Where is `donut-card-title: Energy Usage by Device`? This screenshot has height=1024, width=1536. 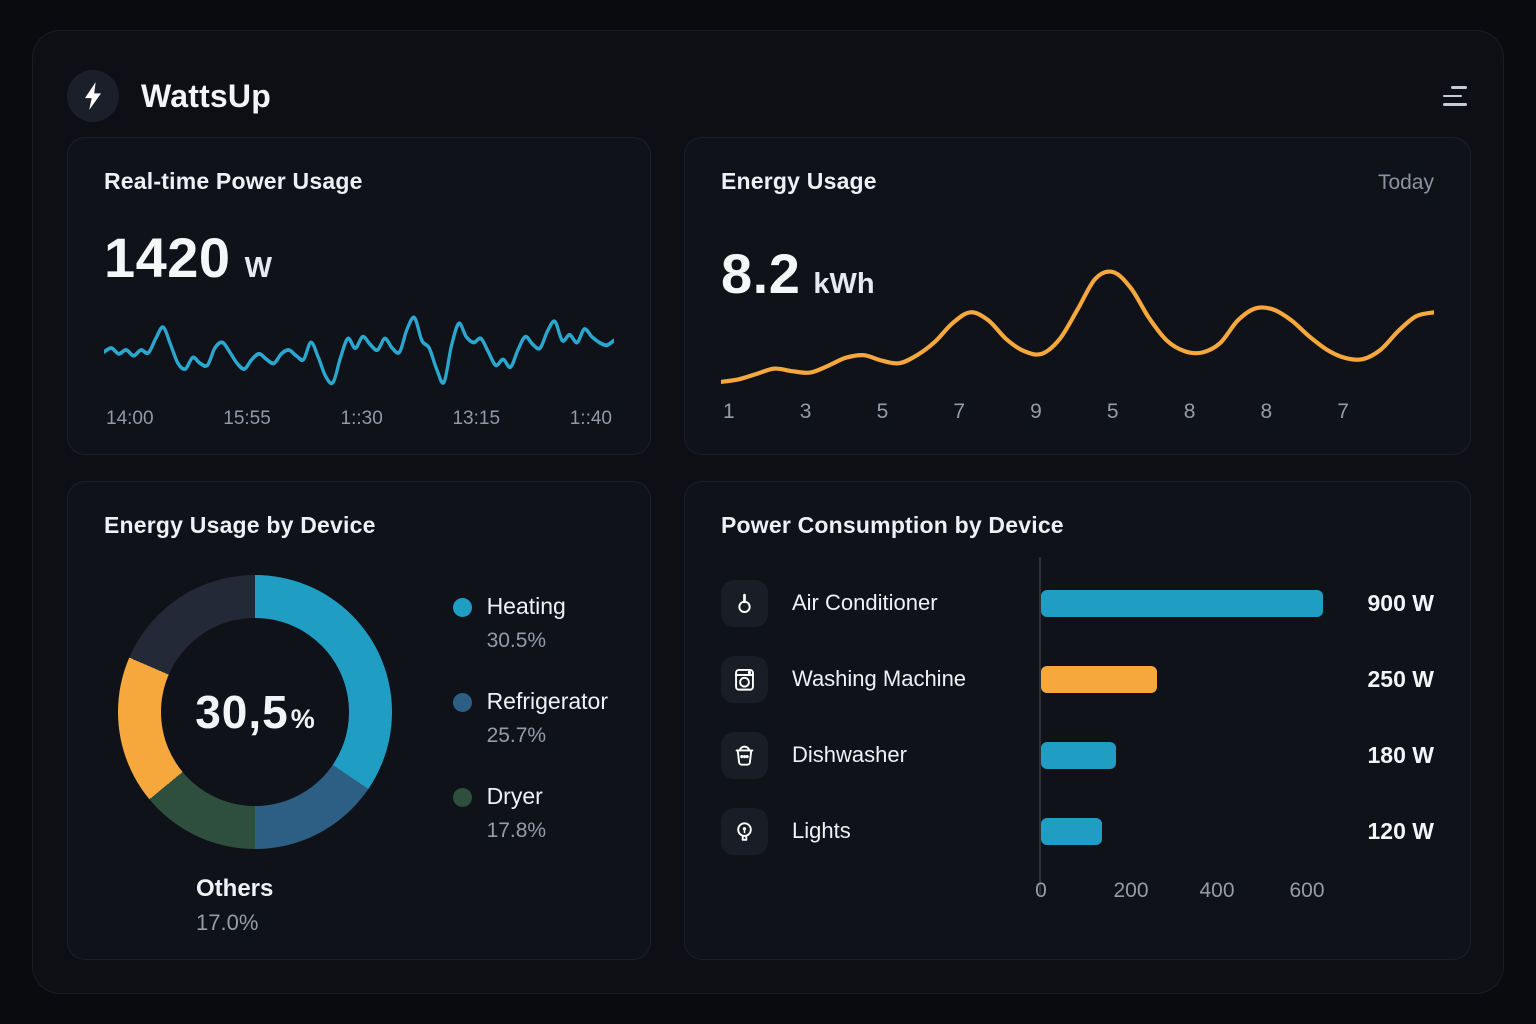
donut-card-title: Energy Usage by Device is located at coordinates (240, 525).